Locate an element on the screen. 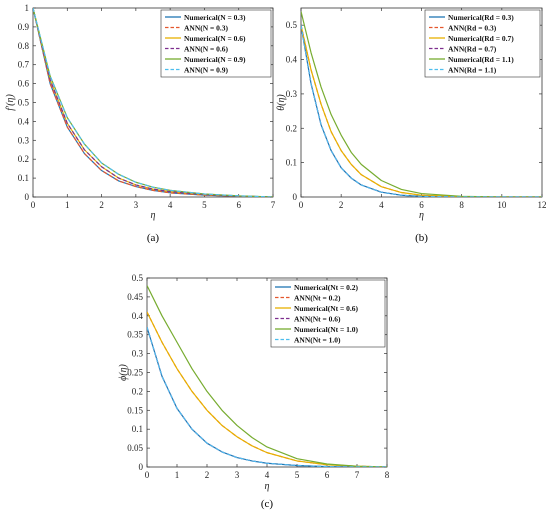 This screenshot has height=518, width=550. legend-entry: Numerical(N = 0.9) is located at coordinates (215, 59).